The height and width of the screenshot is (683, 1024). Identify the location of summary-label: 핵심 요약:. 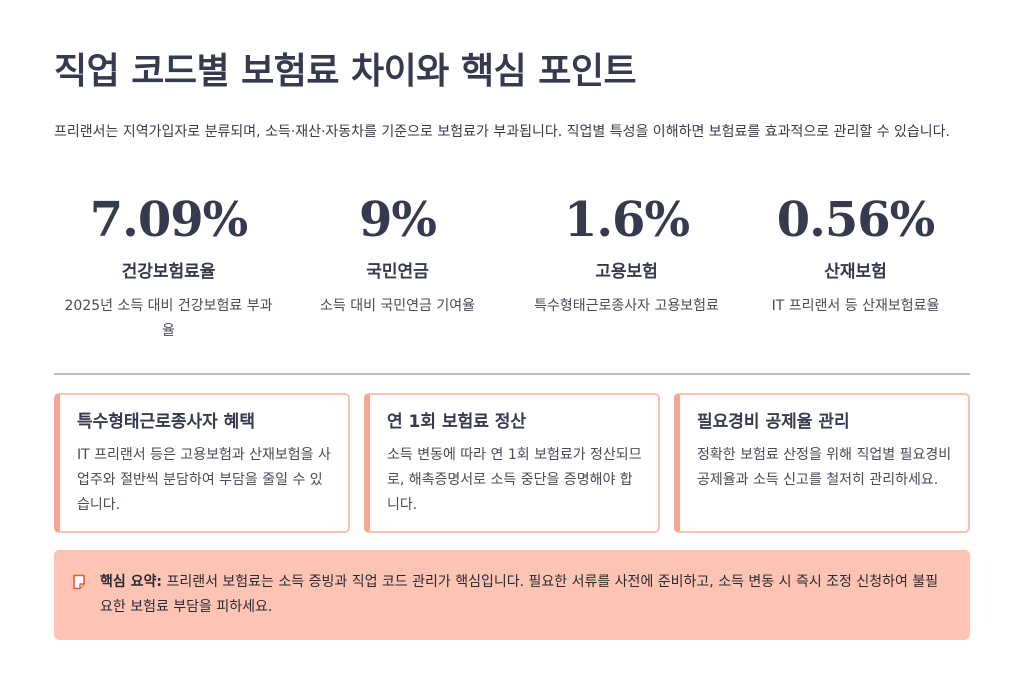
(131, 582).